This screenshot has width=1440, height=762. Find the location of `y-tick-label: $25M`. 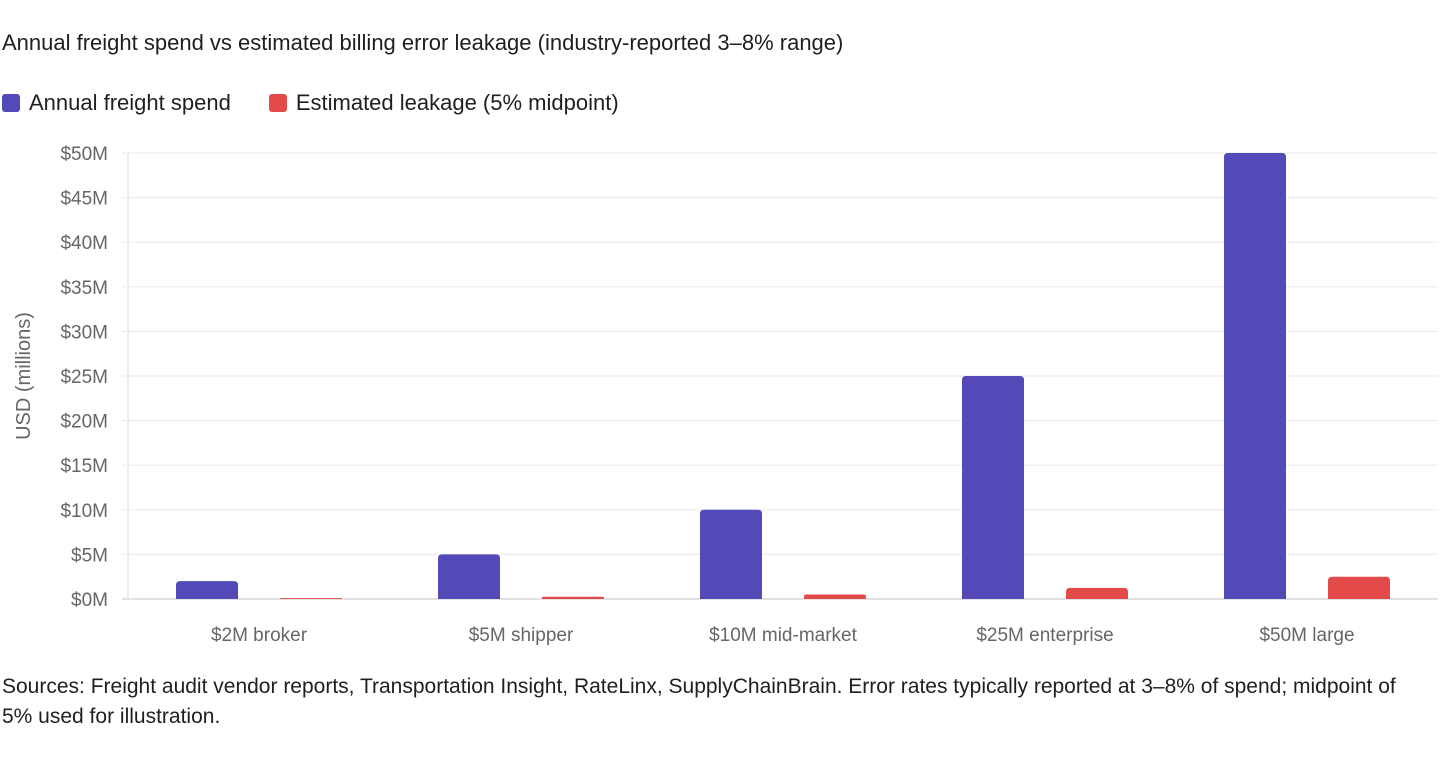

y-tick-label: $25M is located at coordinates (84, 377).